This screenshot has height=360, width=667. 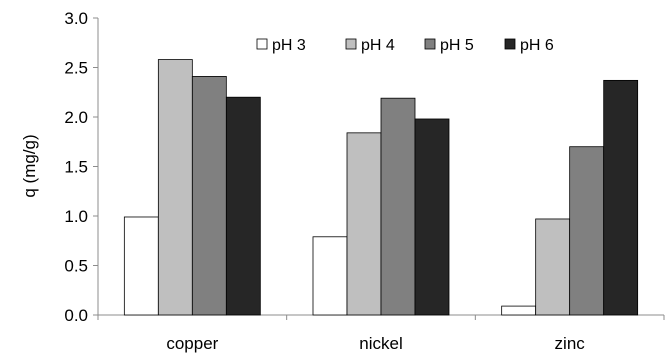 What do you see at coordinates (76, 68) in the screenshot?
I see `y-tick-label: 2.5` at bounding box center [76, 68].